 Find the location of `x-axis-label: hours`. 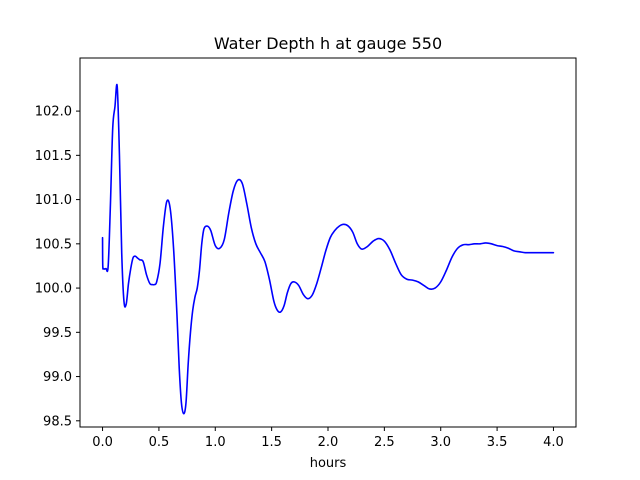

x-axis-label: hours is located at coordinates (328, 463).